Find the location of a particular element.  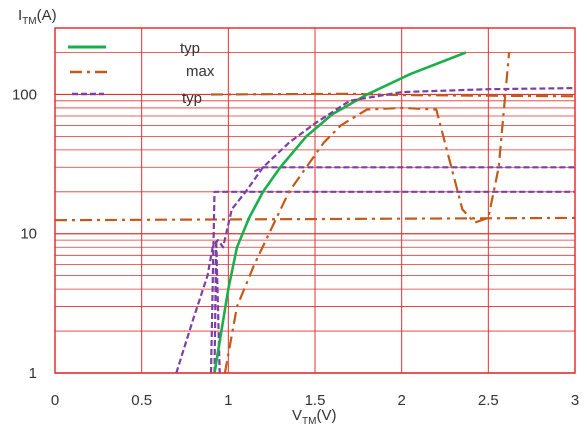

x-axis-label: VTM(V) is located at coordinates (314, 417).